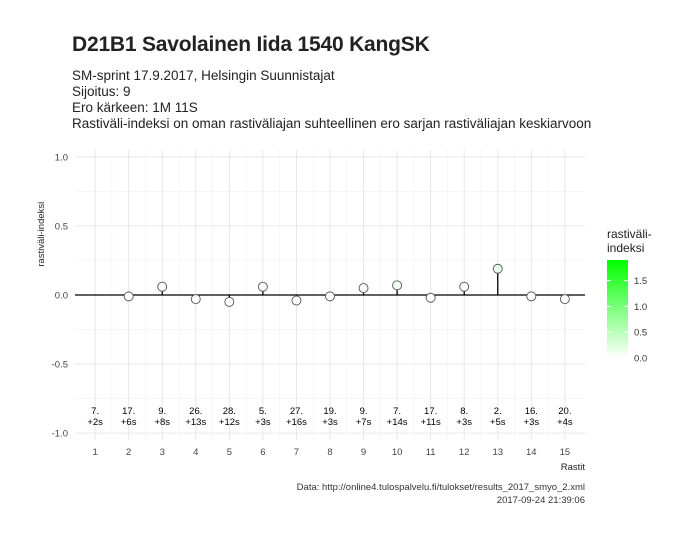  I want to click on rank-label: 2., so click(498, 411).